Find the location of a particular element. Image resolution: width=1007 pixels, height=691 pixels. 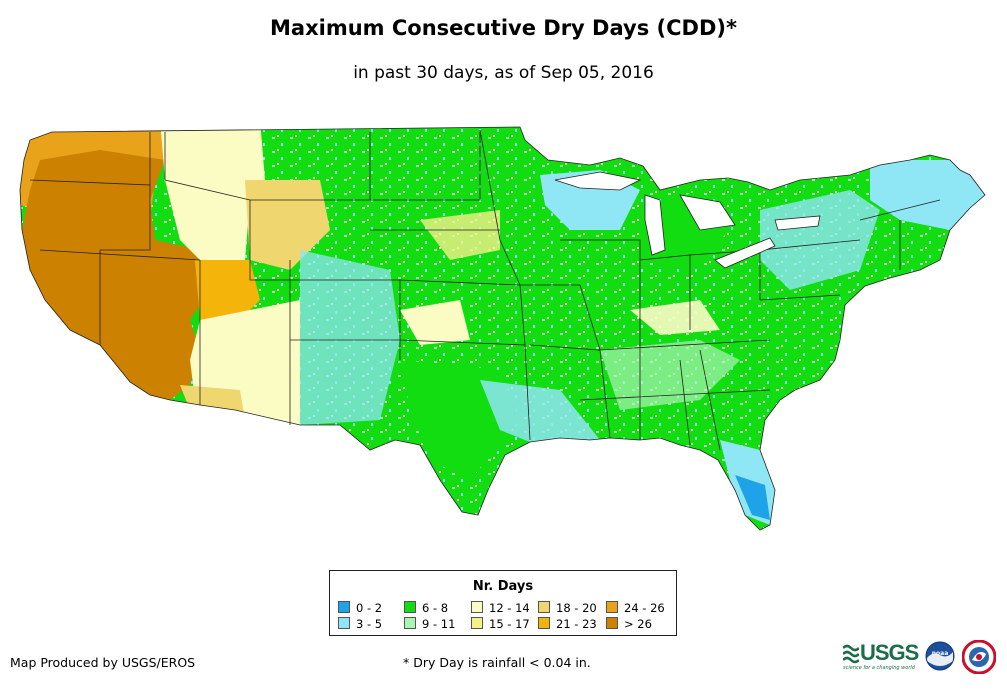

noaa-logo-text: noaa is located at coordinates (940, 653).